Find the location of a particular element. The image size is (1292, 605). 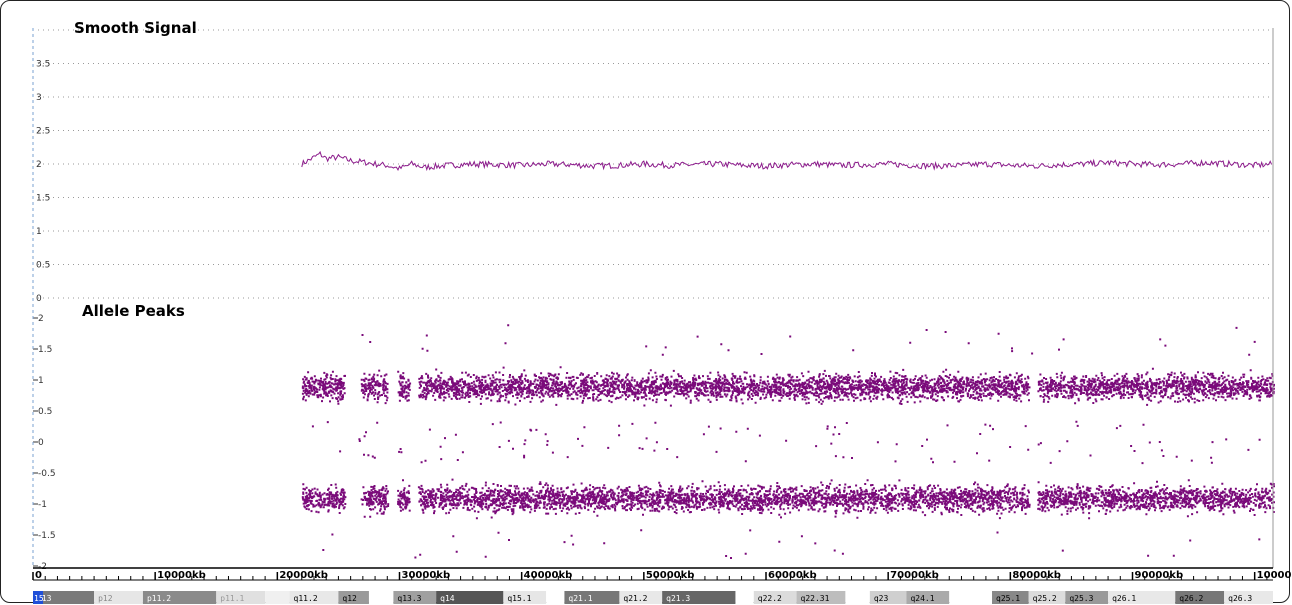

ideogram-band-label: q25.1 is located at coordinates (1008, 598).